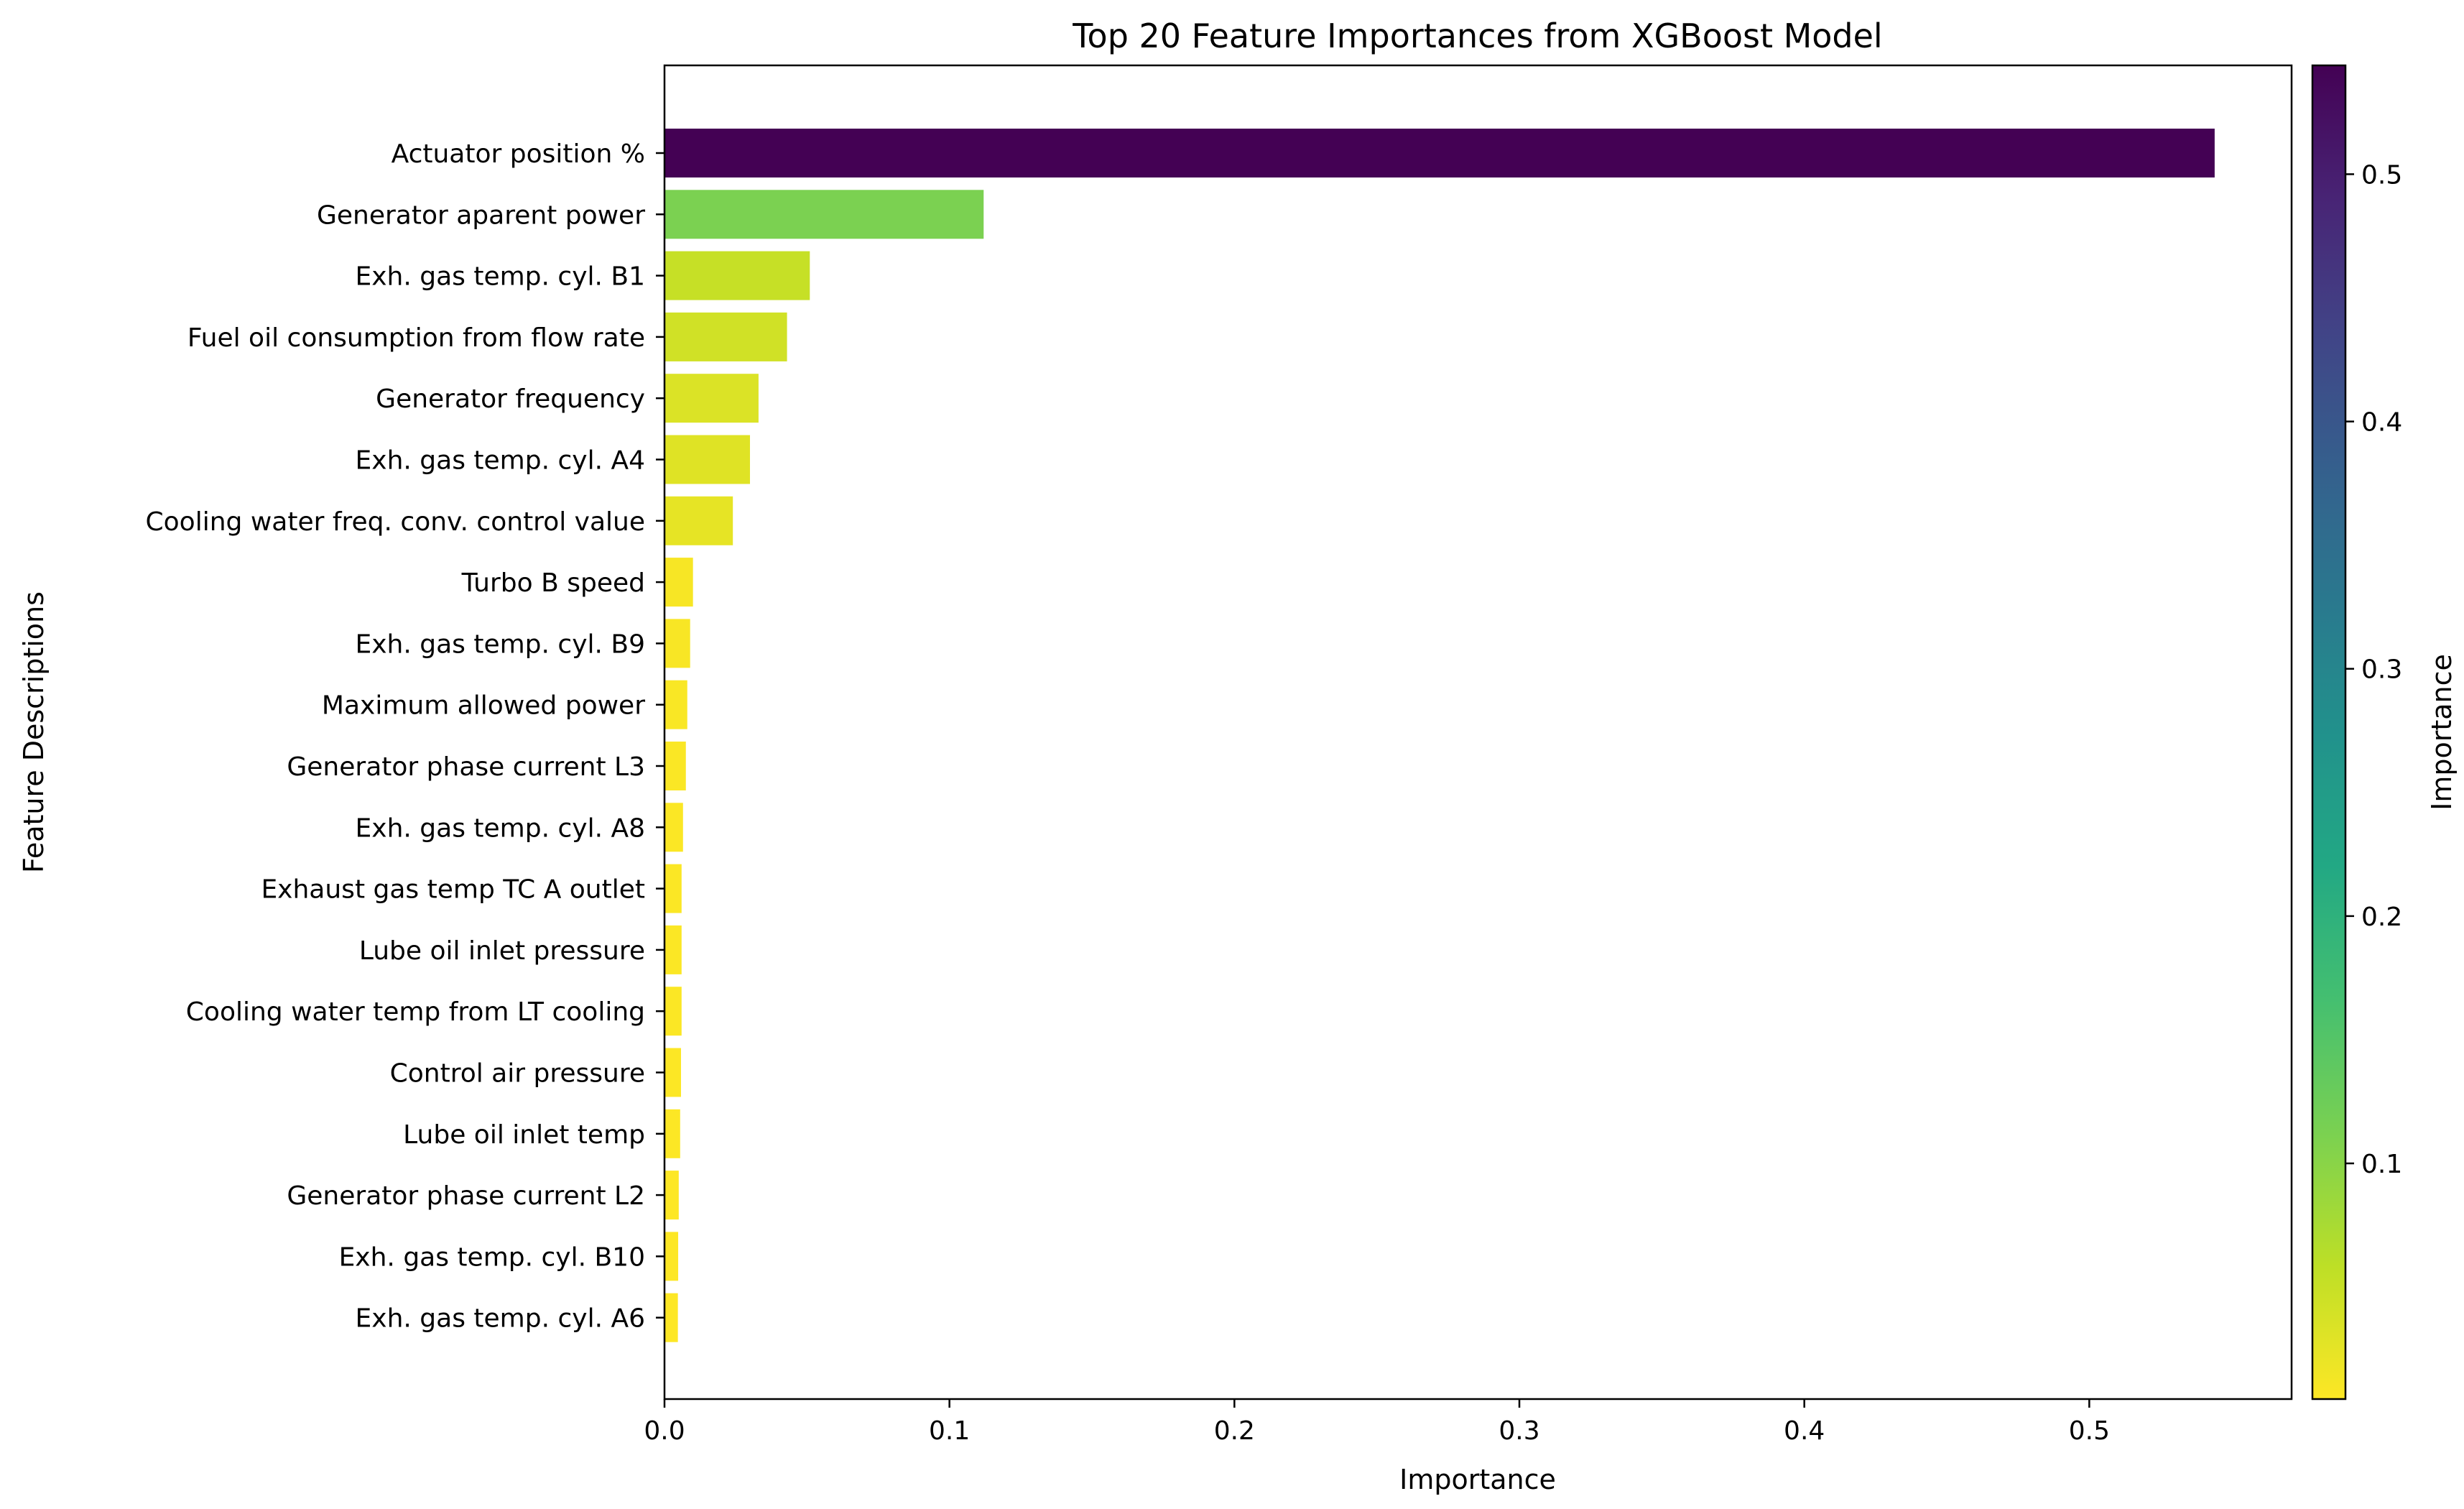 This screenshot has height=1509, width=2464. I want to click on colorbar-tick-label: 0.4, so click(2381, 423).